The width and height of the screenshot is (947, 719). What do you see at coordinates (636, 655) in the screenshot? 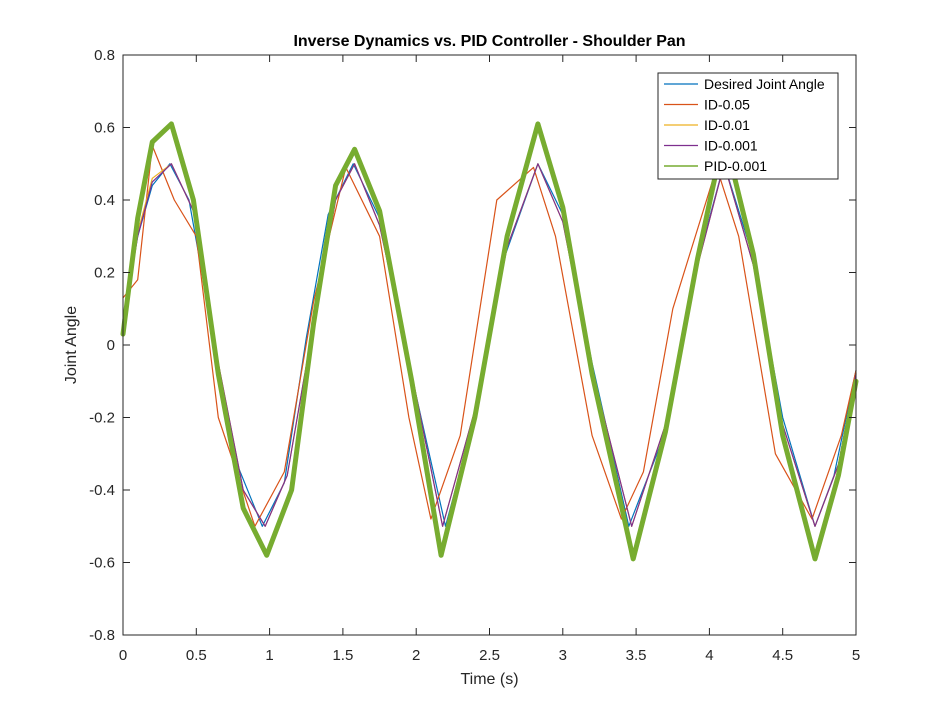
I see `x-tick-label: 3.5` at bounding box center [636, 655].